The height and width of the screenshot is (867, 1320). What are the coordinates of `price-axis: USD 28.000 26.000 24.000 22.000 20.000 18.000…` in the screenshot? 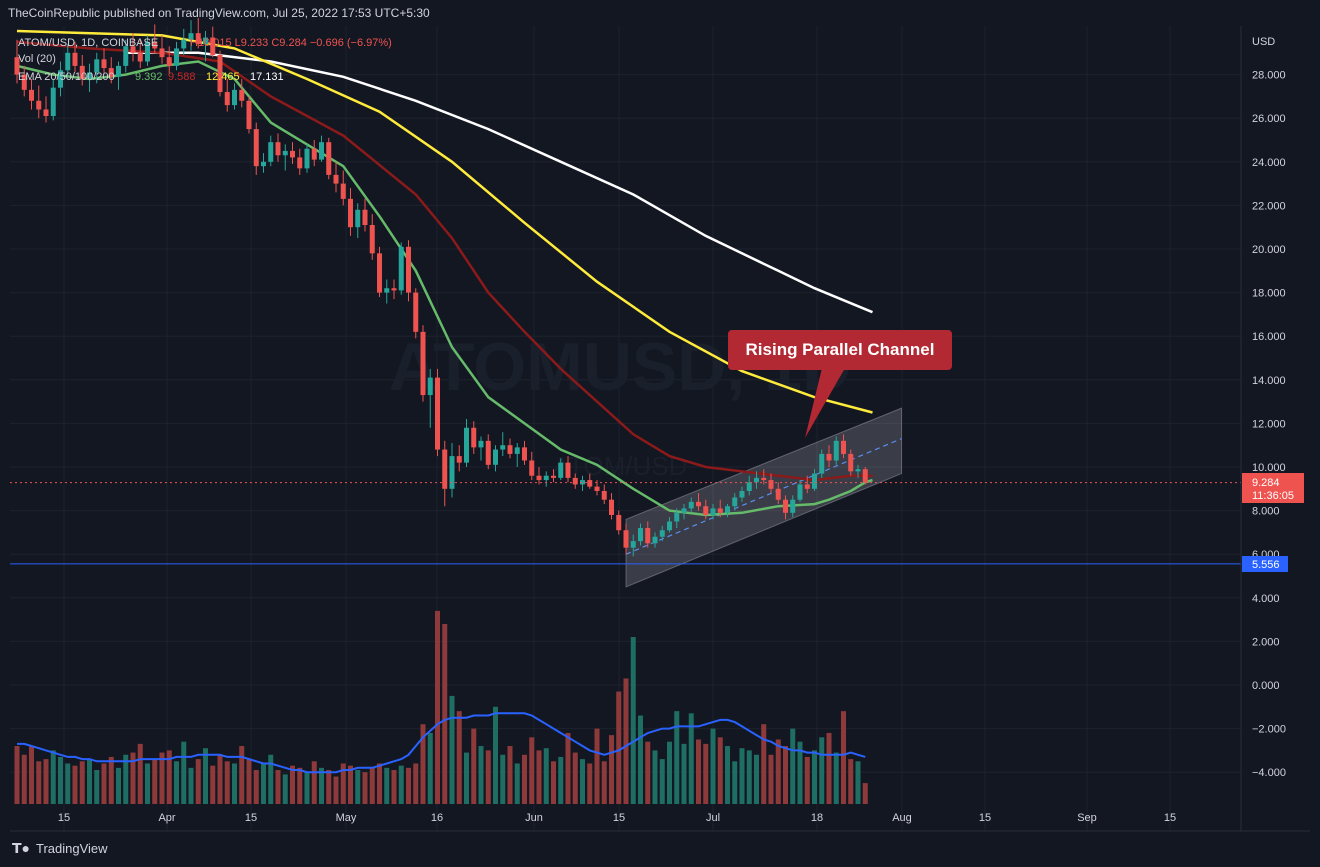 It's located at (1263, 428).